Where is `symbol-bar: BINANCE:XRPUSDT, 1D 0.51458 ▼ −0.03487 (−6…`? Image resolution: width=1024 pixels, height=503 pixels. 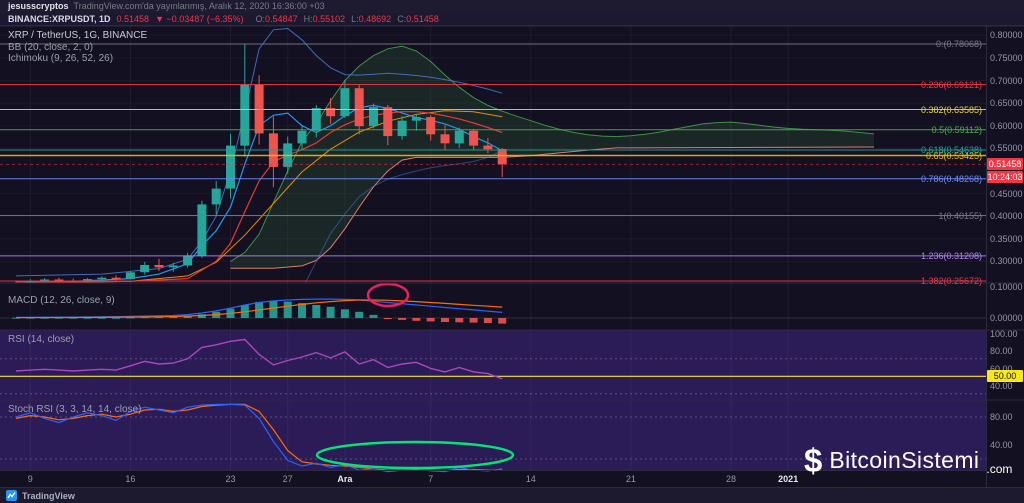 symbol-bar: BINANCE:XRPUSDT, 1D 0.51458 ▼ −0.03487 (−6… is located at coordinates (512, 19).